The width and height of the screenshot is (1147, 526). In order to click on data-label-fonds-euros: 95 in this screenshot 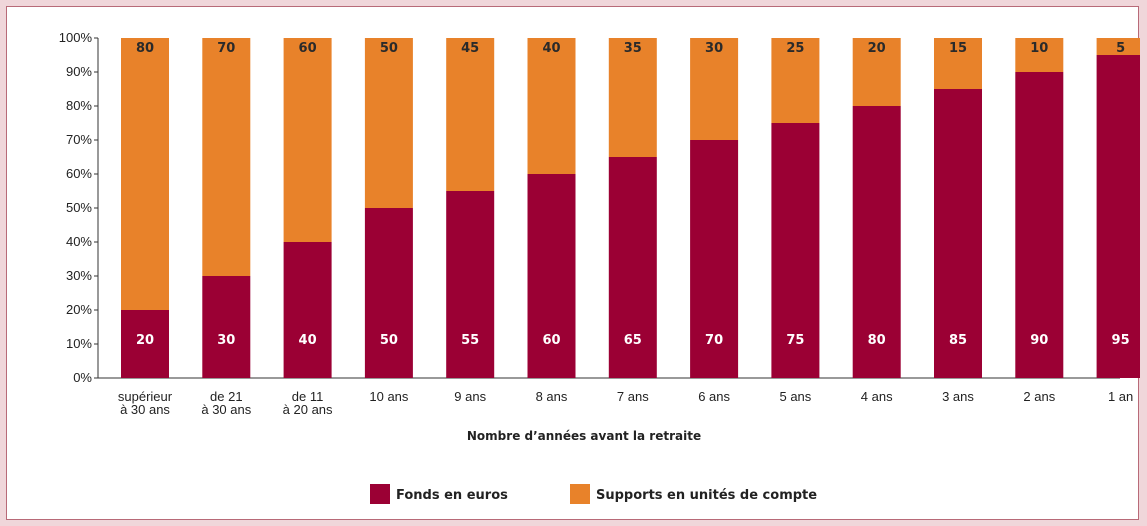, I will do `click(1121, 340)`.